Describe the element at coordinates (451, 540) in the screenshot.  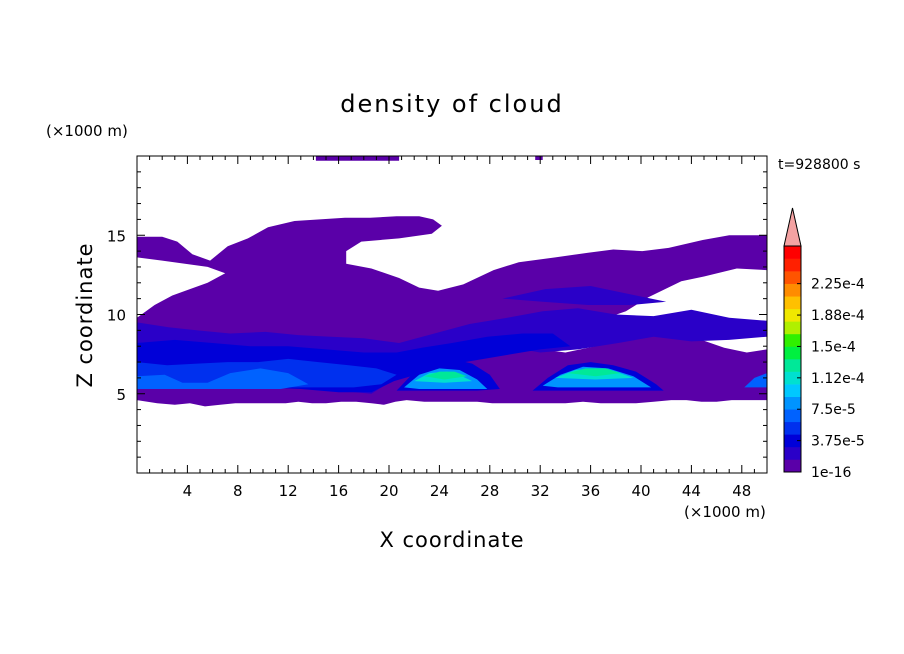
I see `x-axis-label: X coordinate` at that location.